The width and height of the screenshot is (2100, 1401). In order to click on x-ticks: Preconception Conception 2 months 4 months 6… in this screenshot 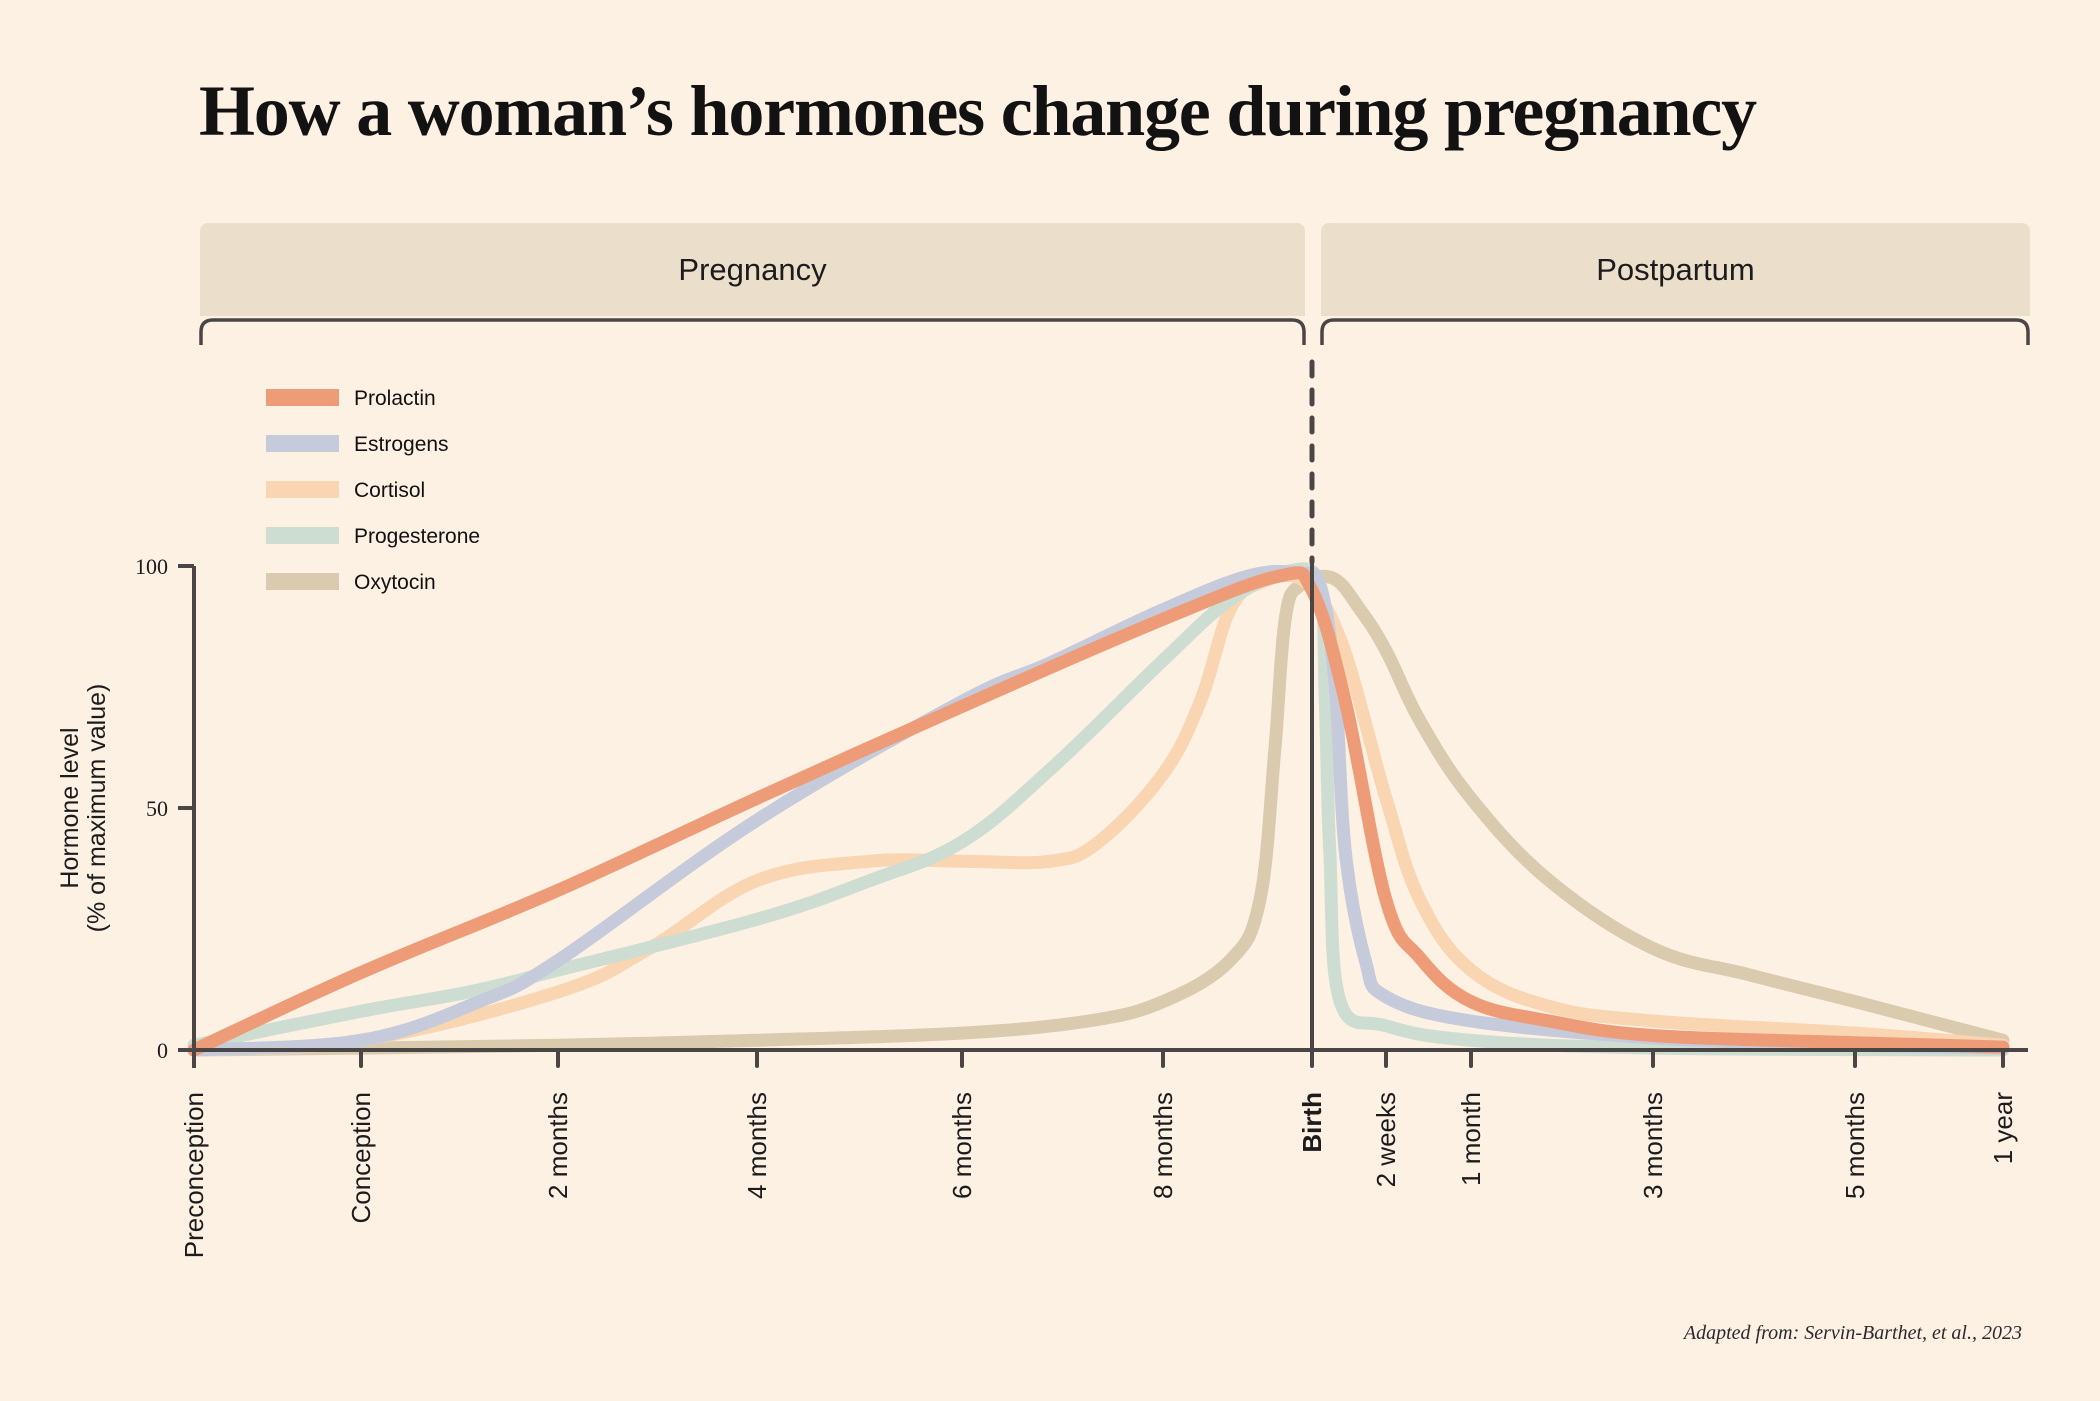, I will do `click(1098, 1153)`.